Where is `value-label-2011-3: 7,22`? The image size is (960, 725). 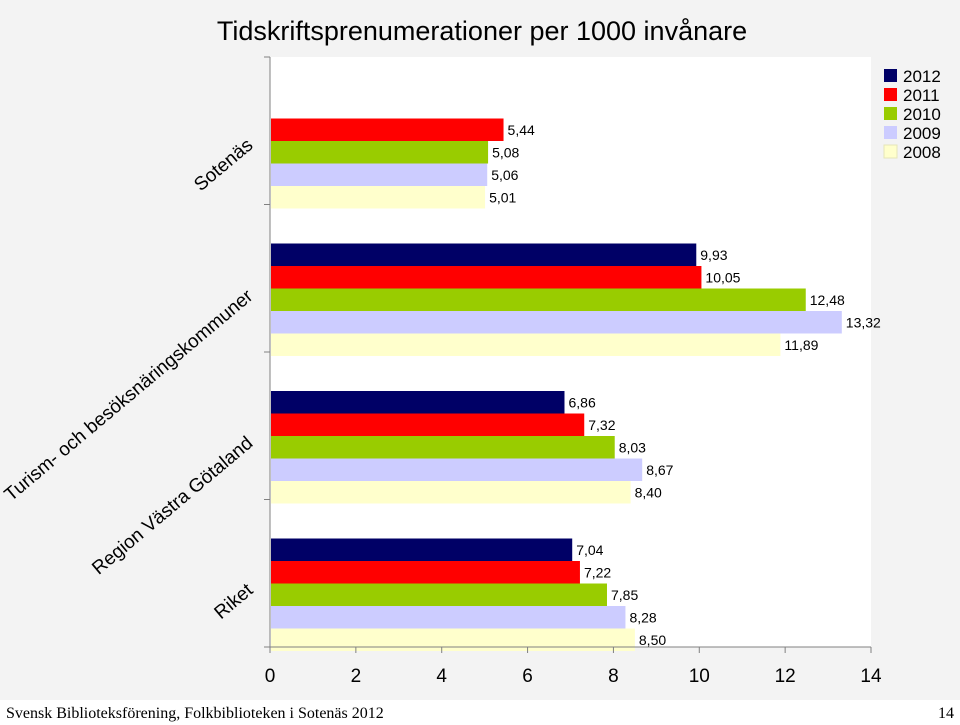 value-label-2011-3: 7,22 is located at coordinates (597, 572).